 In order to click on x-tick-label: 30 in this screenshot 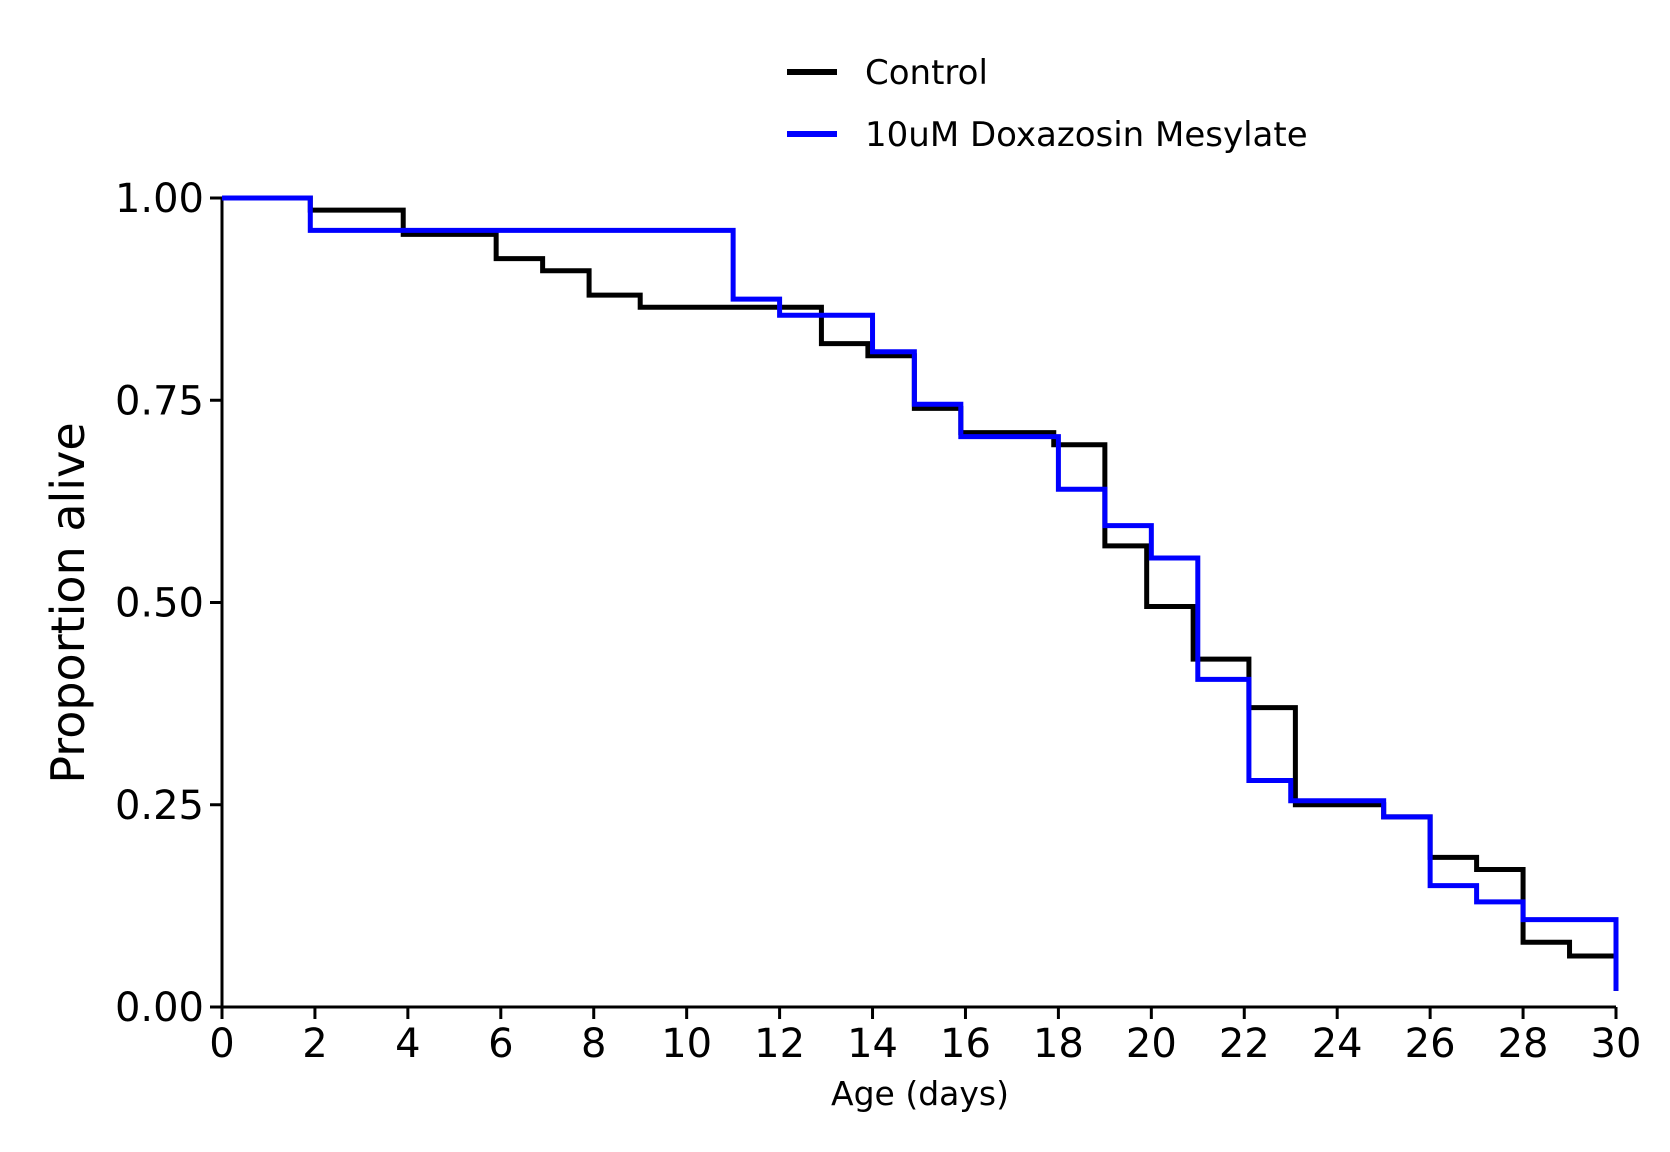, I will do `click(1616, 1044)`.